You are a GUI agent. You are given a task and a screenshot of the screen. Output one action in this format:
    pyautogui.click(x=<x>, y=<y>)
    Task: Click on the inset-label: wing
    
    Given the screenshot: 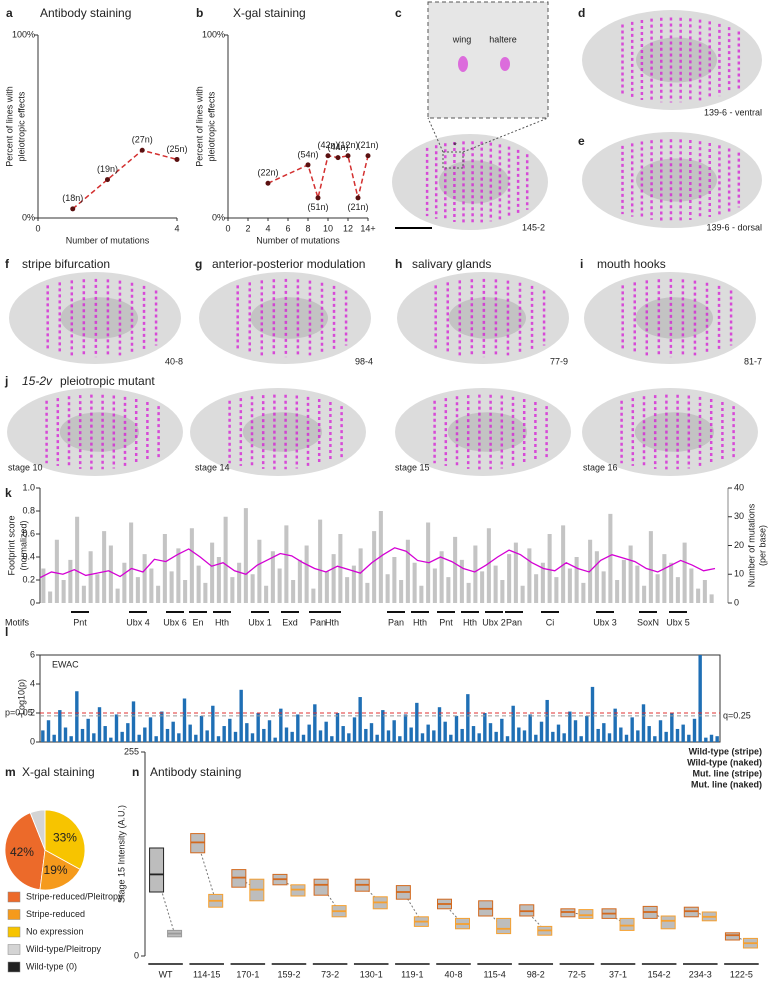 What is the action you would take?
    pyautogui.click(x=462, y=39)
    